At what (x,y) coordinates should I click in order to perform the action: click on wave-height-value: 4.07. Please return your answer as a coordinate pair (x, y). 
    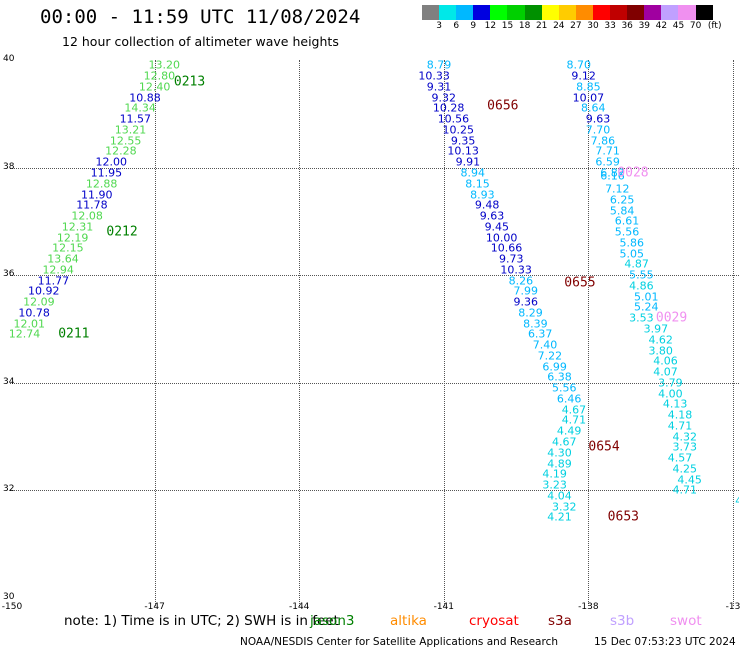
    Looking at the image, I should click on (665, 372).